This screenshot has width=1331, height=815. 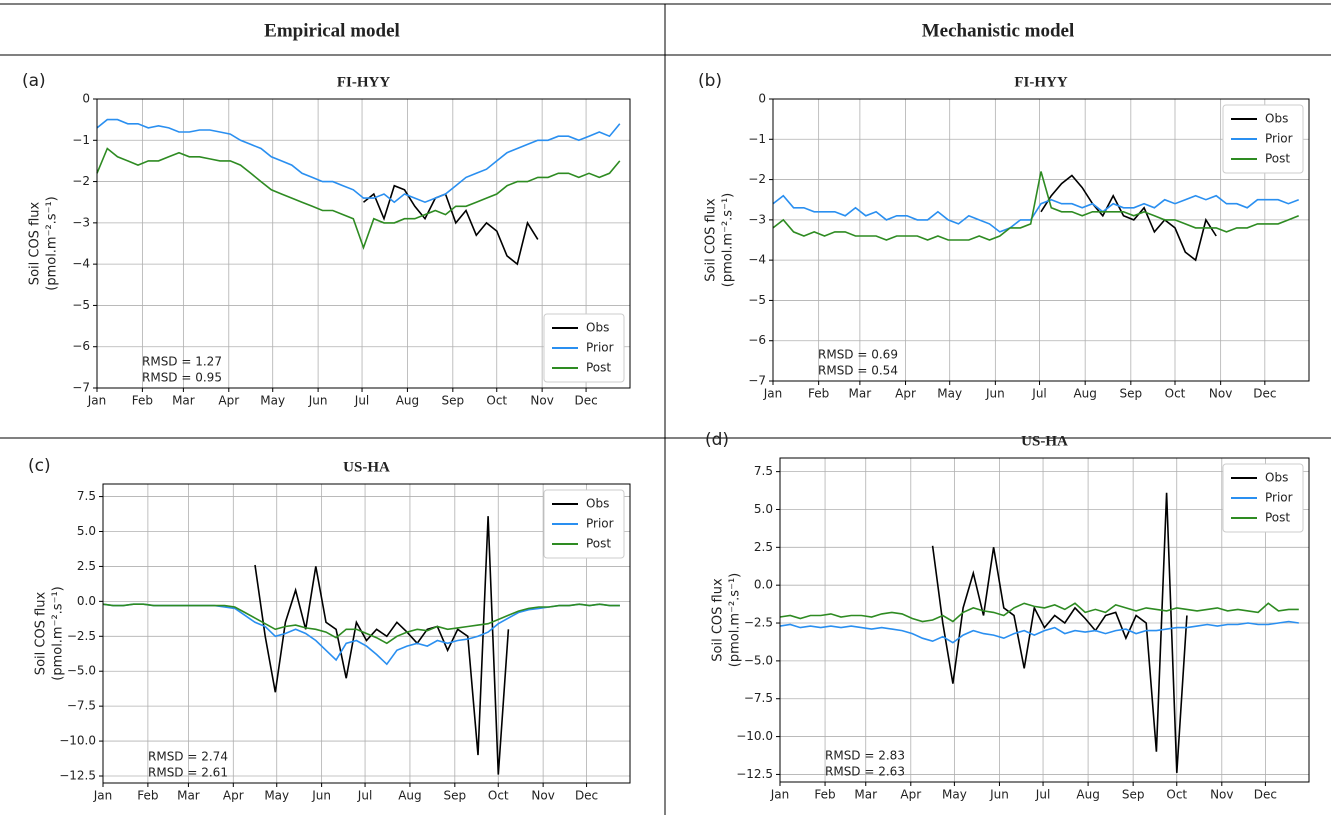 What do you see at coordinates (188, 773) in the screenshot?
I see `annotation: RMSD = 2.61` at bounding box center [188, 773].